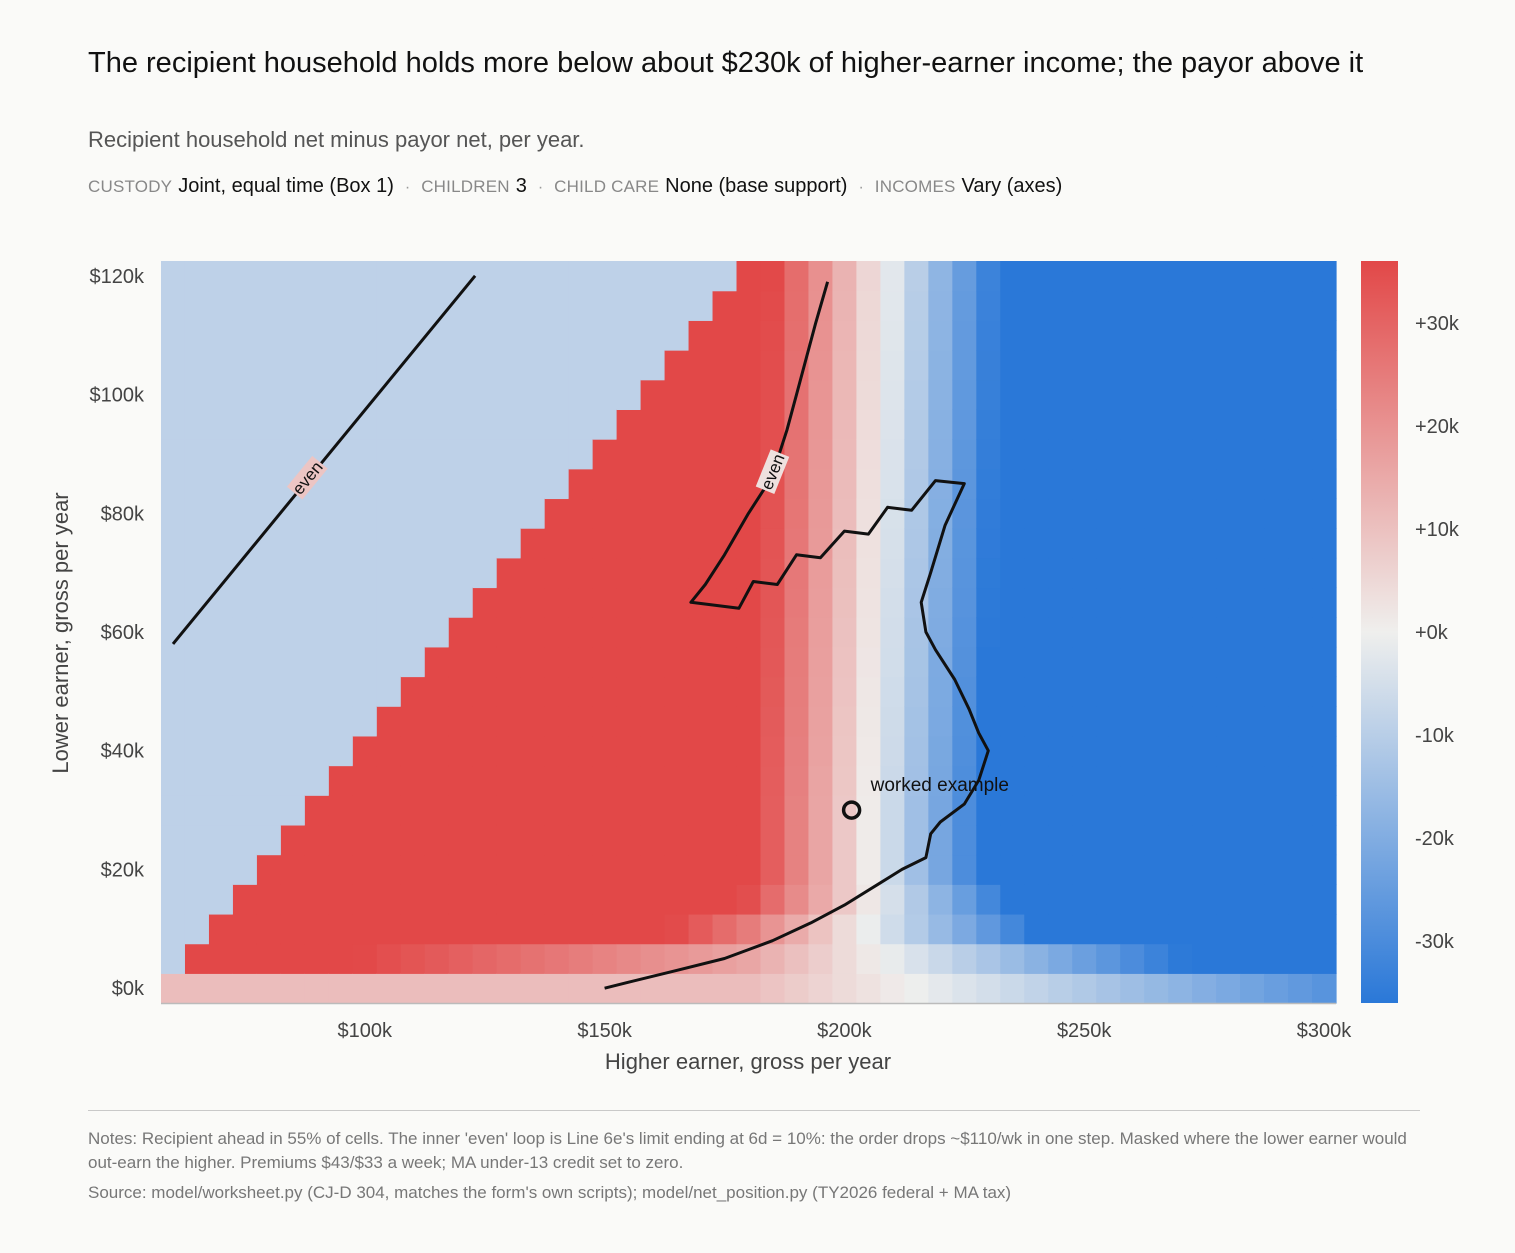  Describe the element at coordinates (123, 633) in the screenshot. I see `y-tick-label: $60k` at that location.